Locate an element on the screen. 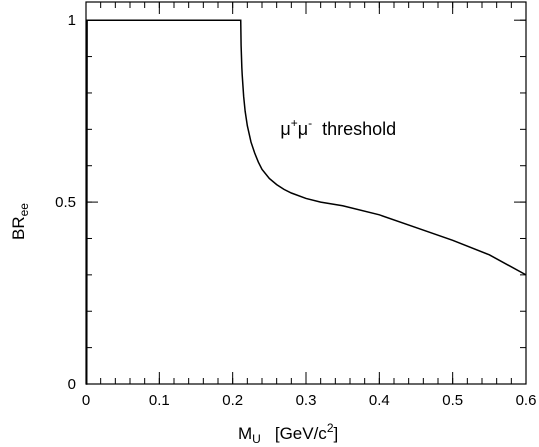 This screenshot has height=447, width=539. annotation-sup-minus: - is located at coordinates (310, 123).